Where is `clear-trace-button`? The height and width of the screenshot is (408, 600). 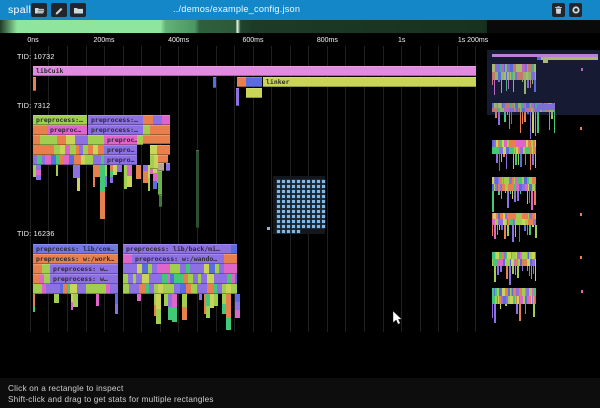
clear-trace-button is located at coordinates (558, 10).